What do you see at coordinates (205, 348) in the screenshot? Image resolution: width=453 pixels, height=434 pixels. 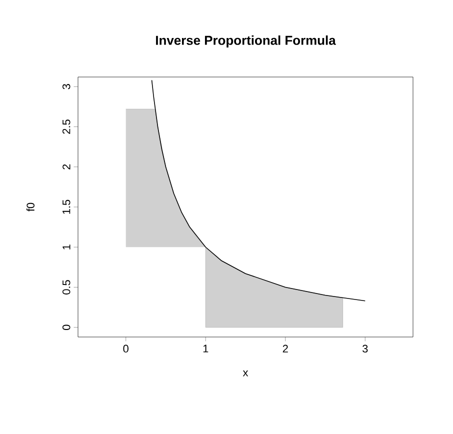 I see `x-tick-label: 1` at bounding box center [205, 348].